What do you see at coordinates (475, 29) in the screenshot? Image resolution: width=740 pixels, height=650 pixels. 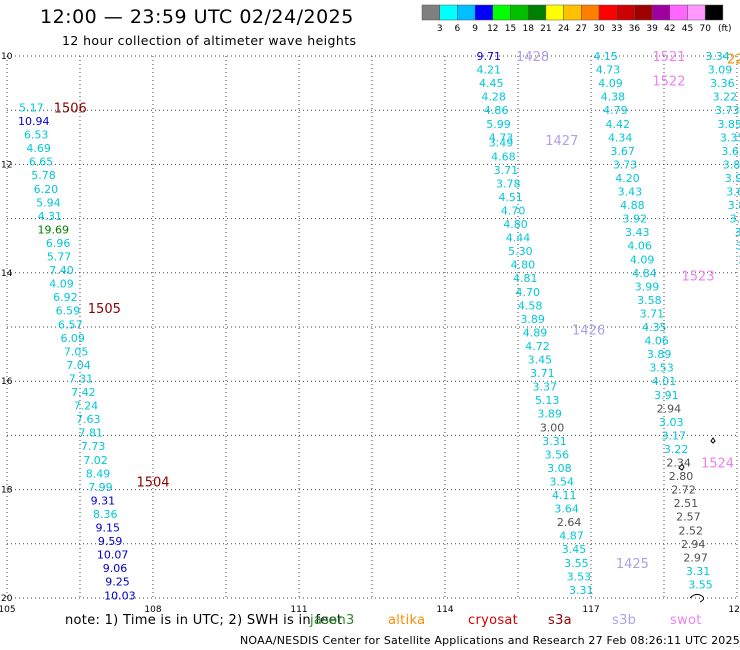 I see `colorbar-tick-label: 9` at bounding box center [475, 29].